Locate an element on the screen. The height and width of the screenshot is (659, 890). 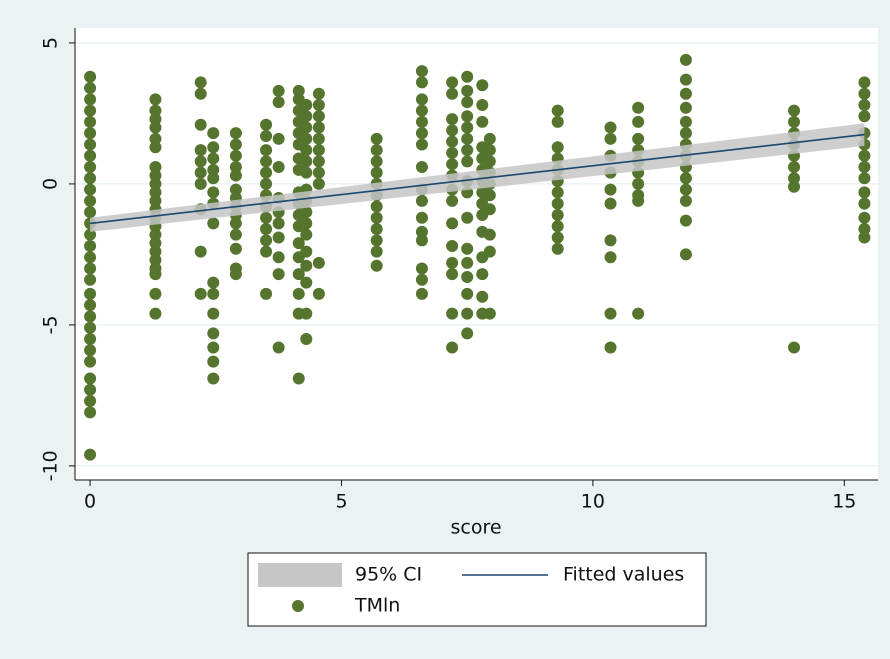
fitted-line is located at coordinates (477, 179).